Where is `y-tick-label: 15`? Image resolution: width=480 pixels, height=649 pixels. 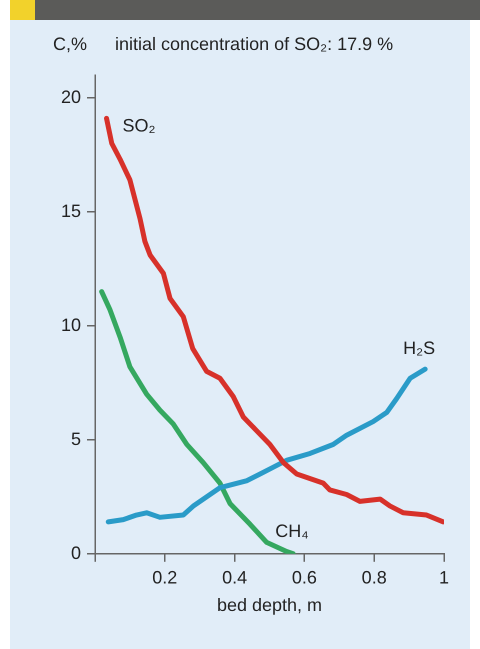
y-tick-label: 15 is located at coordinates (70, 210).